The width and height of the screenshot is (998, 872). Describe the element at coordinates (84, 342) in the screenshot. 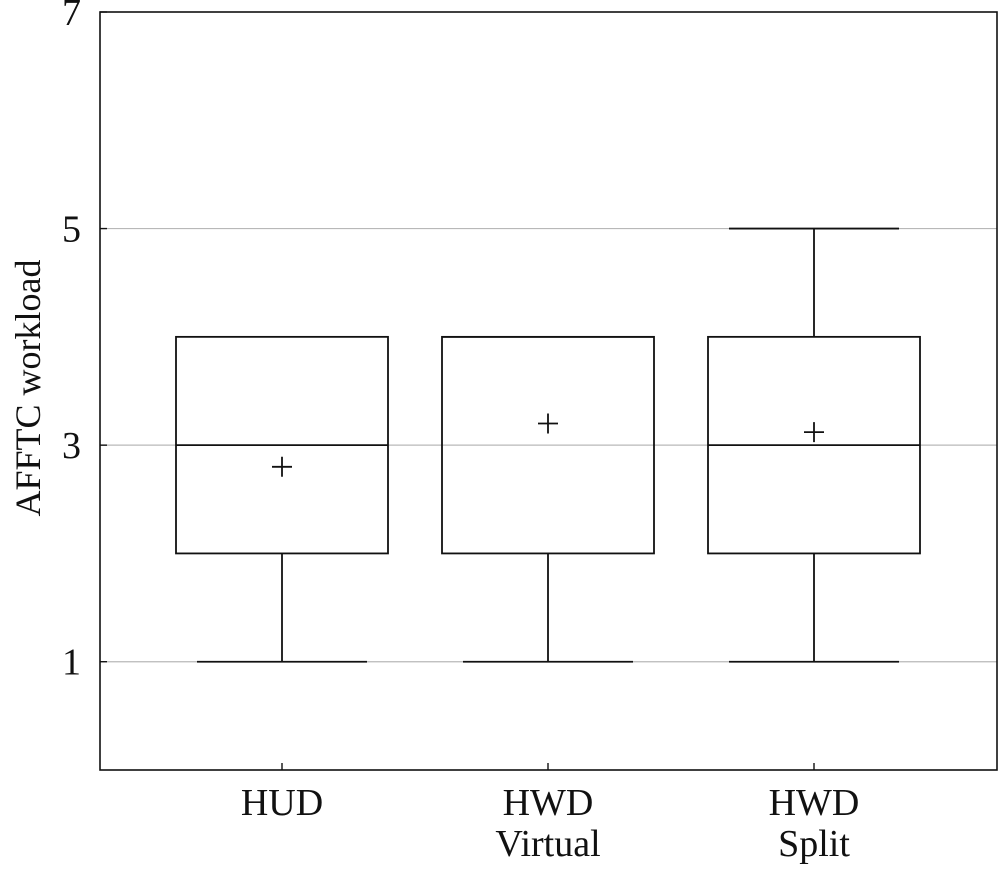

I see `y-axis-ticks: 1 3 5 7` at that location.